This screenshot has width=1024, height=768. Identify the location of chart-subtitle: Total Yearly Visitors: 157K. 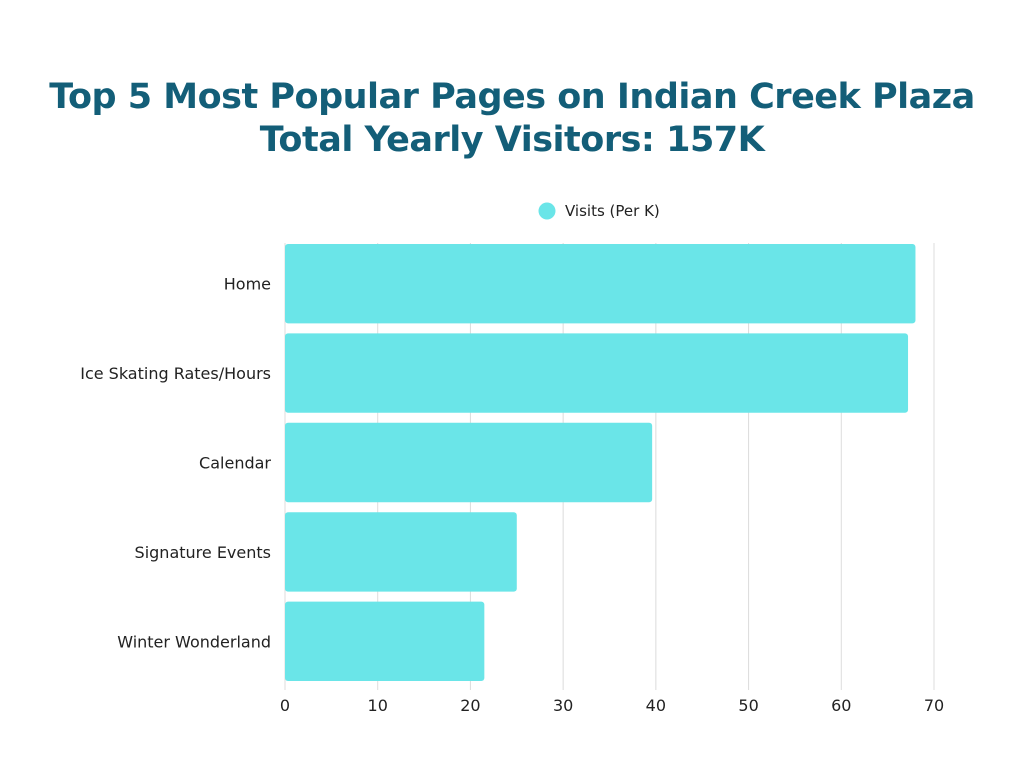
(512, 140).